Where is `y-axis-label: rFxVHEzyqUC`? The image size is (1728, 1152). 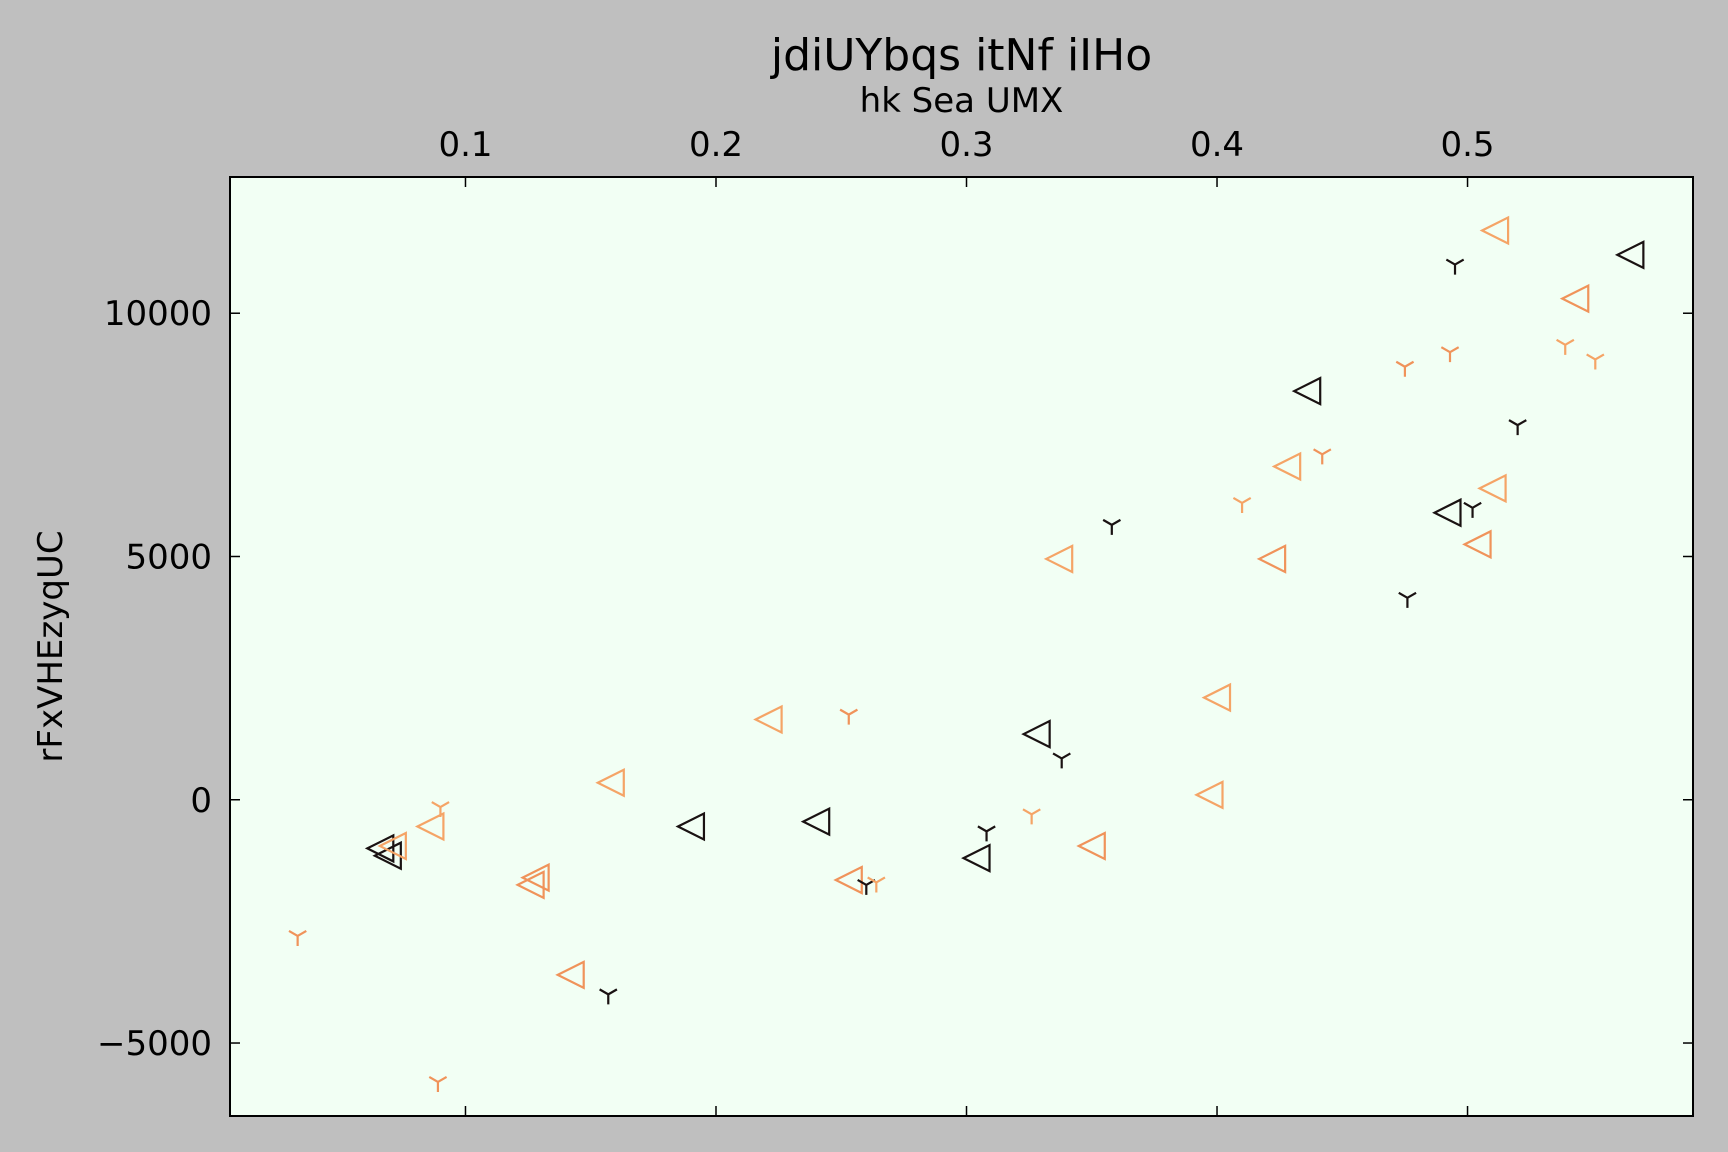 y-axis-label: rFxVHEzyqUC is located at coordinates (51, 646).